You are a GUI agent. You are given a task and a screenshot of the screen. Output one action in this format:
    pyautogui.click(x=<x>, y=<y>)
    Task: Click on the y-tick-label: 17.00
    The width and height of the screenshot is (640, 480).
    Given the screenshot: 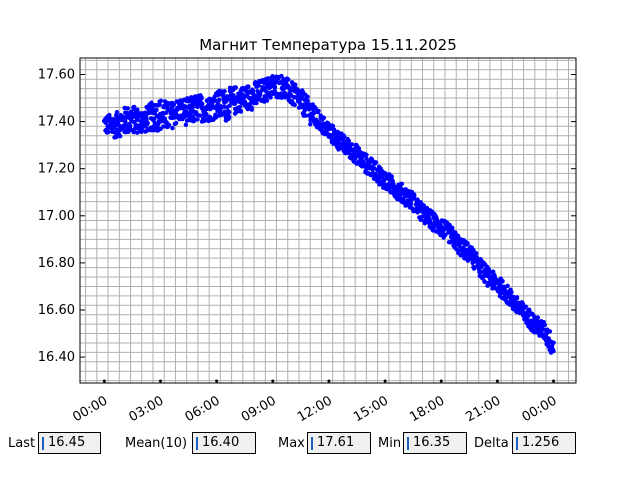 What is the action you would take?
    pyautogui.click(x=56, y=216)
    